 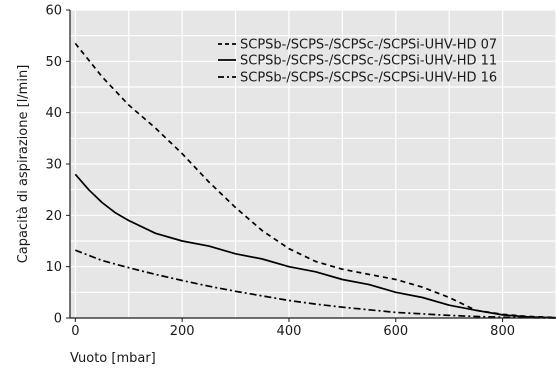 I want to click on legend-label-1: SCPSb-/SCPS-/SCPSc-/SCPSi-UHV-HD 07, so click(x=368, y=45).